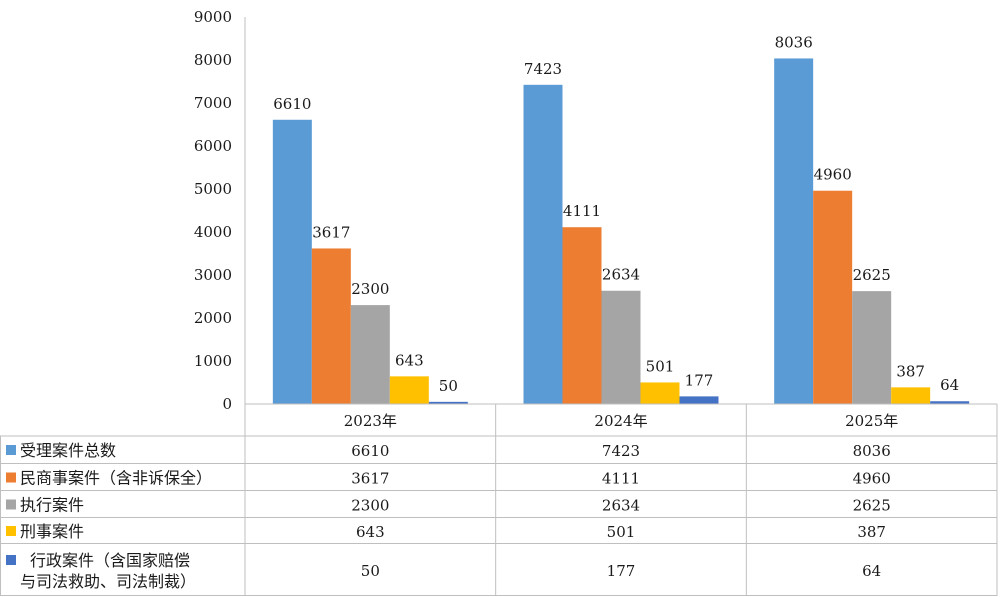 This screenshot has height=597, width=1008. Describe the element at coordinates (621, 506) in the screenshot. I see `table-cell: 2634` at that location.